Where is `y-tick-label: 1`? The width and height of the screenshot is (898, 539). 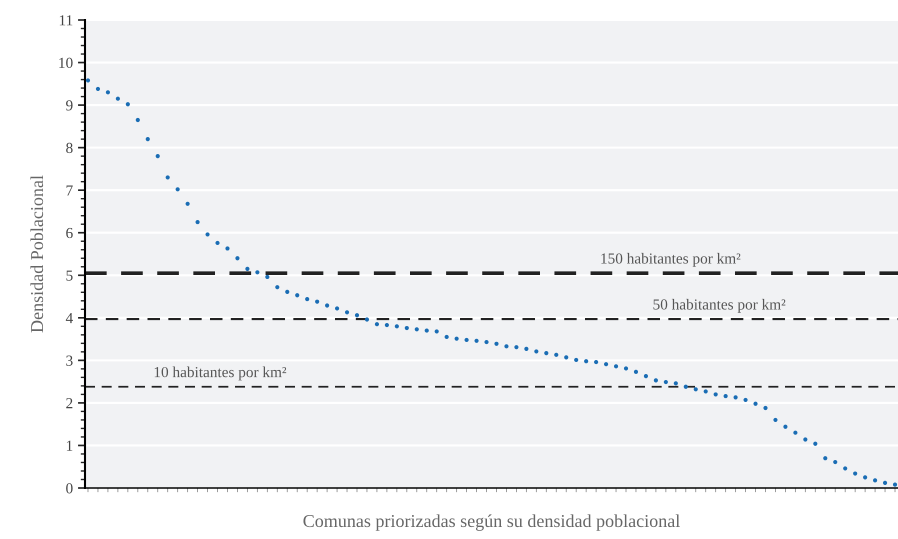
y-tick-label: 1 is located at coordinates (69, 445).